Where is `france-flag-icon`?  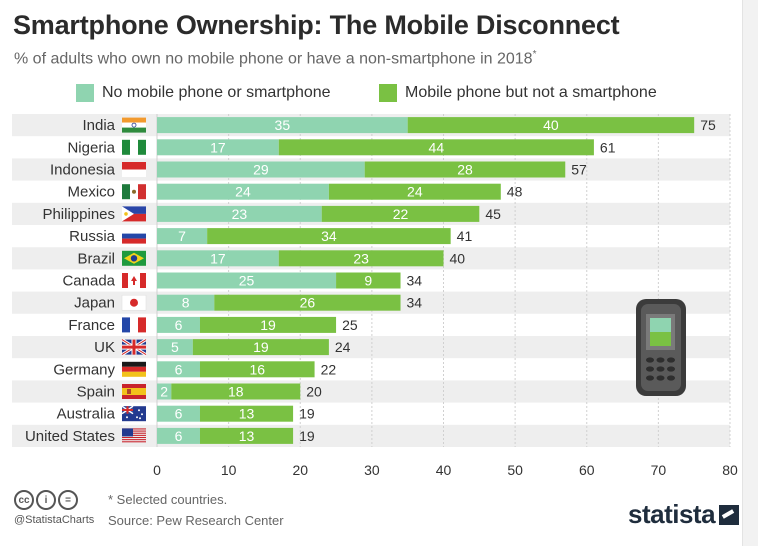 france-flag-icon is located at coordinates (134, 325).